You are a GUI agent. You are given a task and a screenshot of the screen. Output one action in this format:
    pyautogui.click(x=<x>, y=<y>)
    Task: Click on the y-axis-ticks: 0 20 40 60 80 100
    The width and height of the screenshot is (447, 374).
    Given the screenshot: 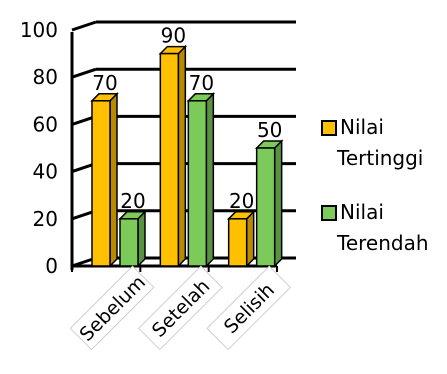 What is the action you would take?
    pyautogui.click(x=39, y=148)
    